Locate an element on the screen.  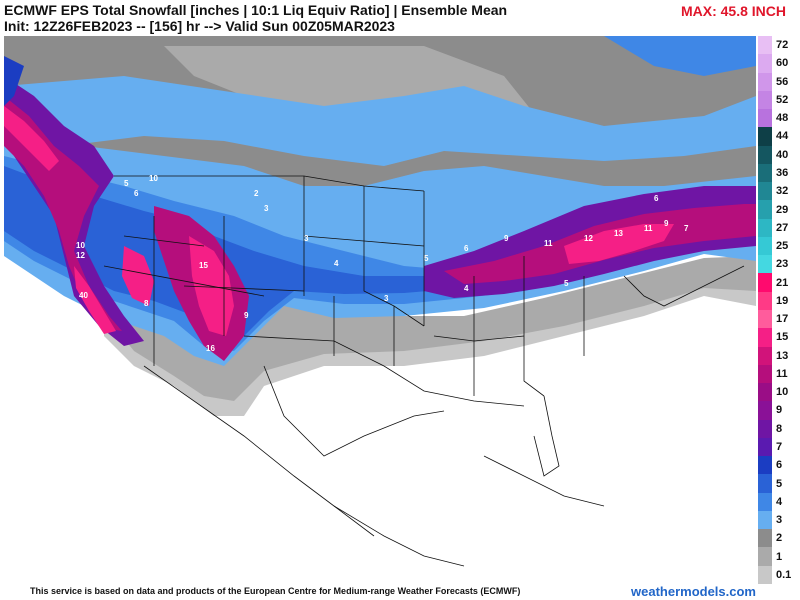
legend-label: 48 is located at coordinates (782, 118).